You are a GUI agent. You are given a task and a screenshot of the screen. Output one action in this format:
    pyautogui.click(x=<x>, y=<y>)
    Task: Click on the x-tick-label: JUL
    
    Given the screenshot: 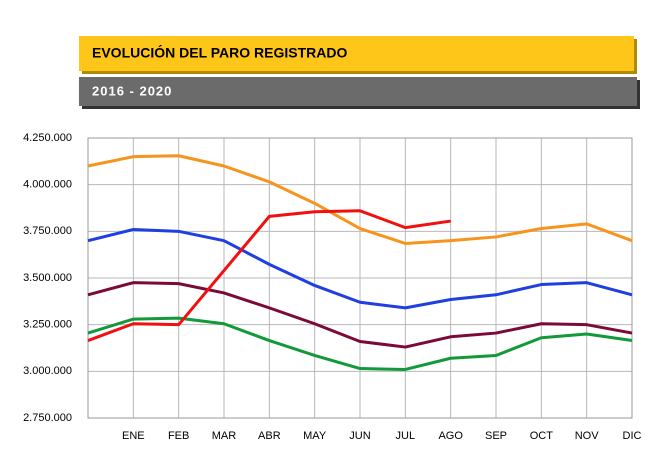 What is the action you would take?
    pyautogui.click(x=406, y=436)
    